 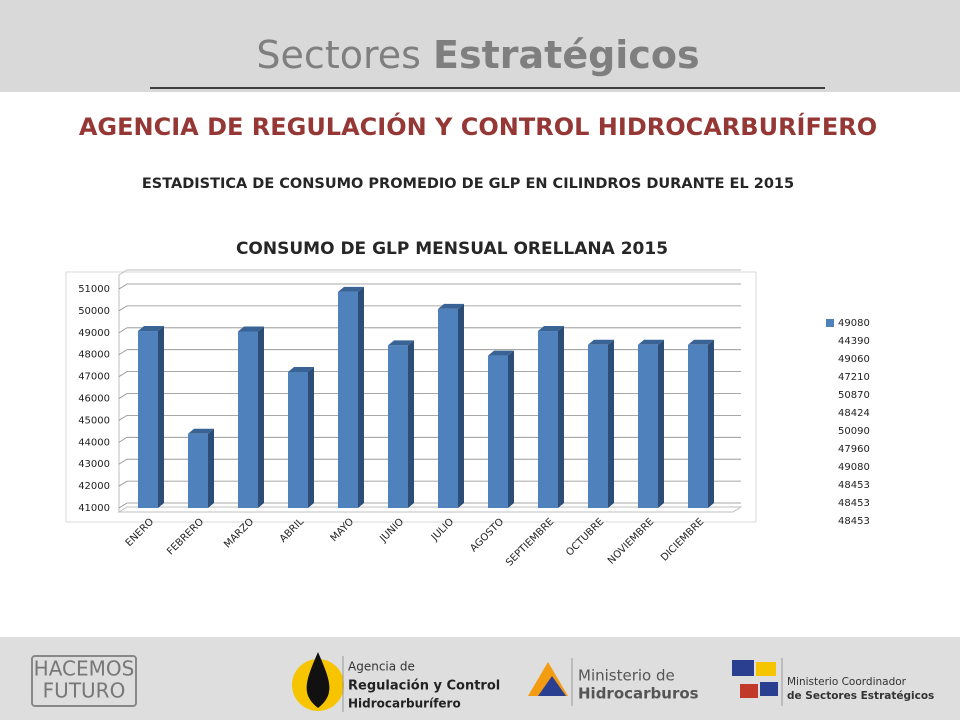 What do you see at coordinates (854, 449) in the screenshot?
I see `legend-label: 47960` at bounding box center [854, 449].